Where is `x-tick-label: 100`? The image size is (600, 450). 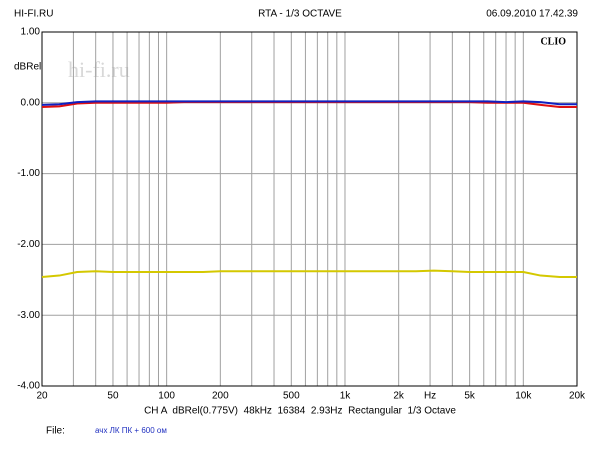 x-tick-label: 100 is located at coordinates (166, 396).